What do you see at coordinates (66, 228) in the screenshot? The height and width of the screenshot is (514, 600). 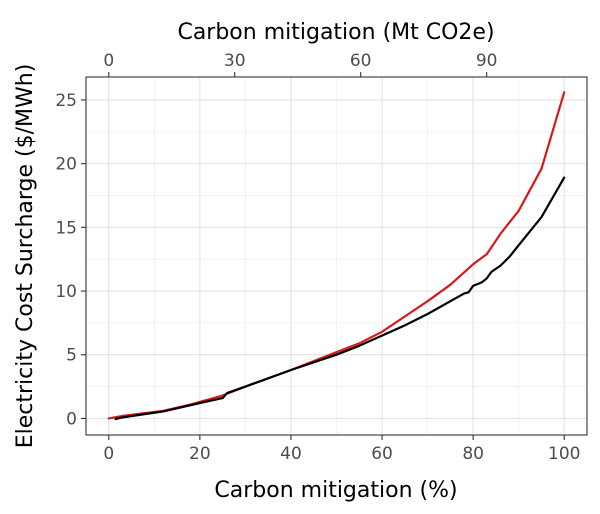 I see `y-tick-label: 15` at bounding box center [66, 228].